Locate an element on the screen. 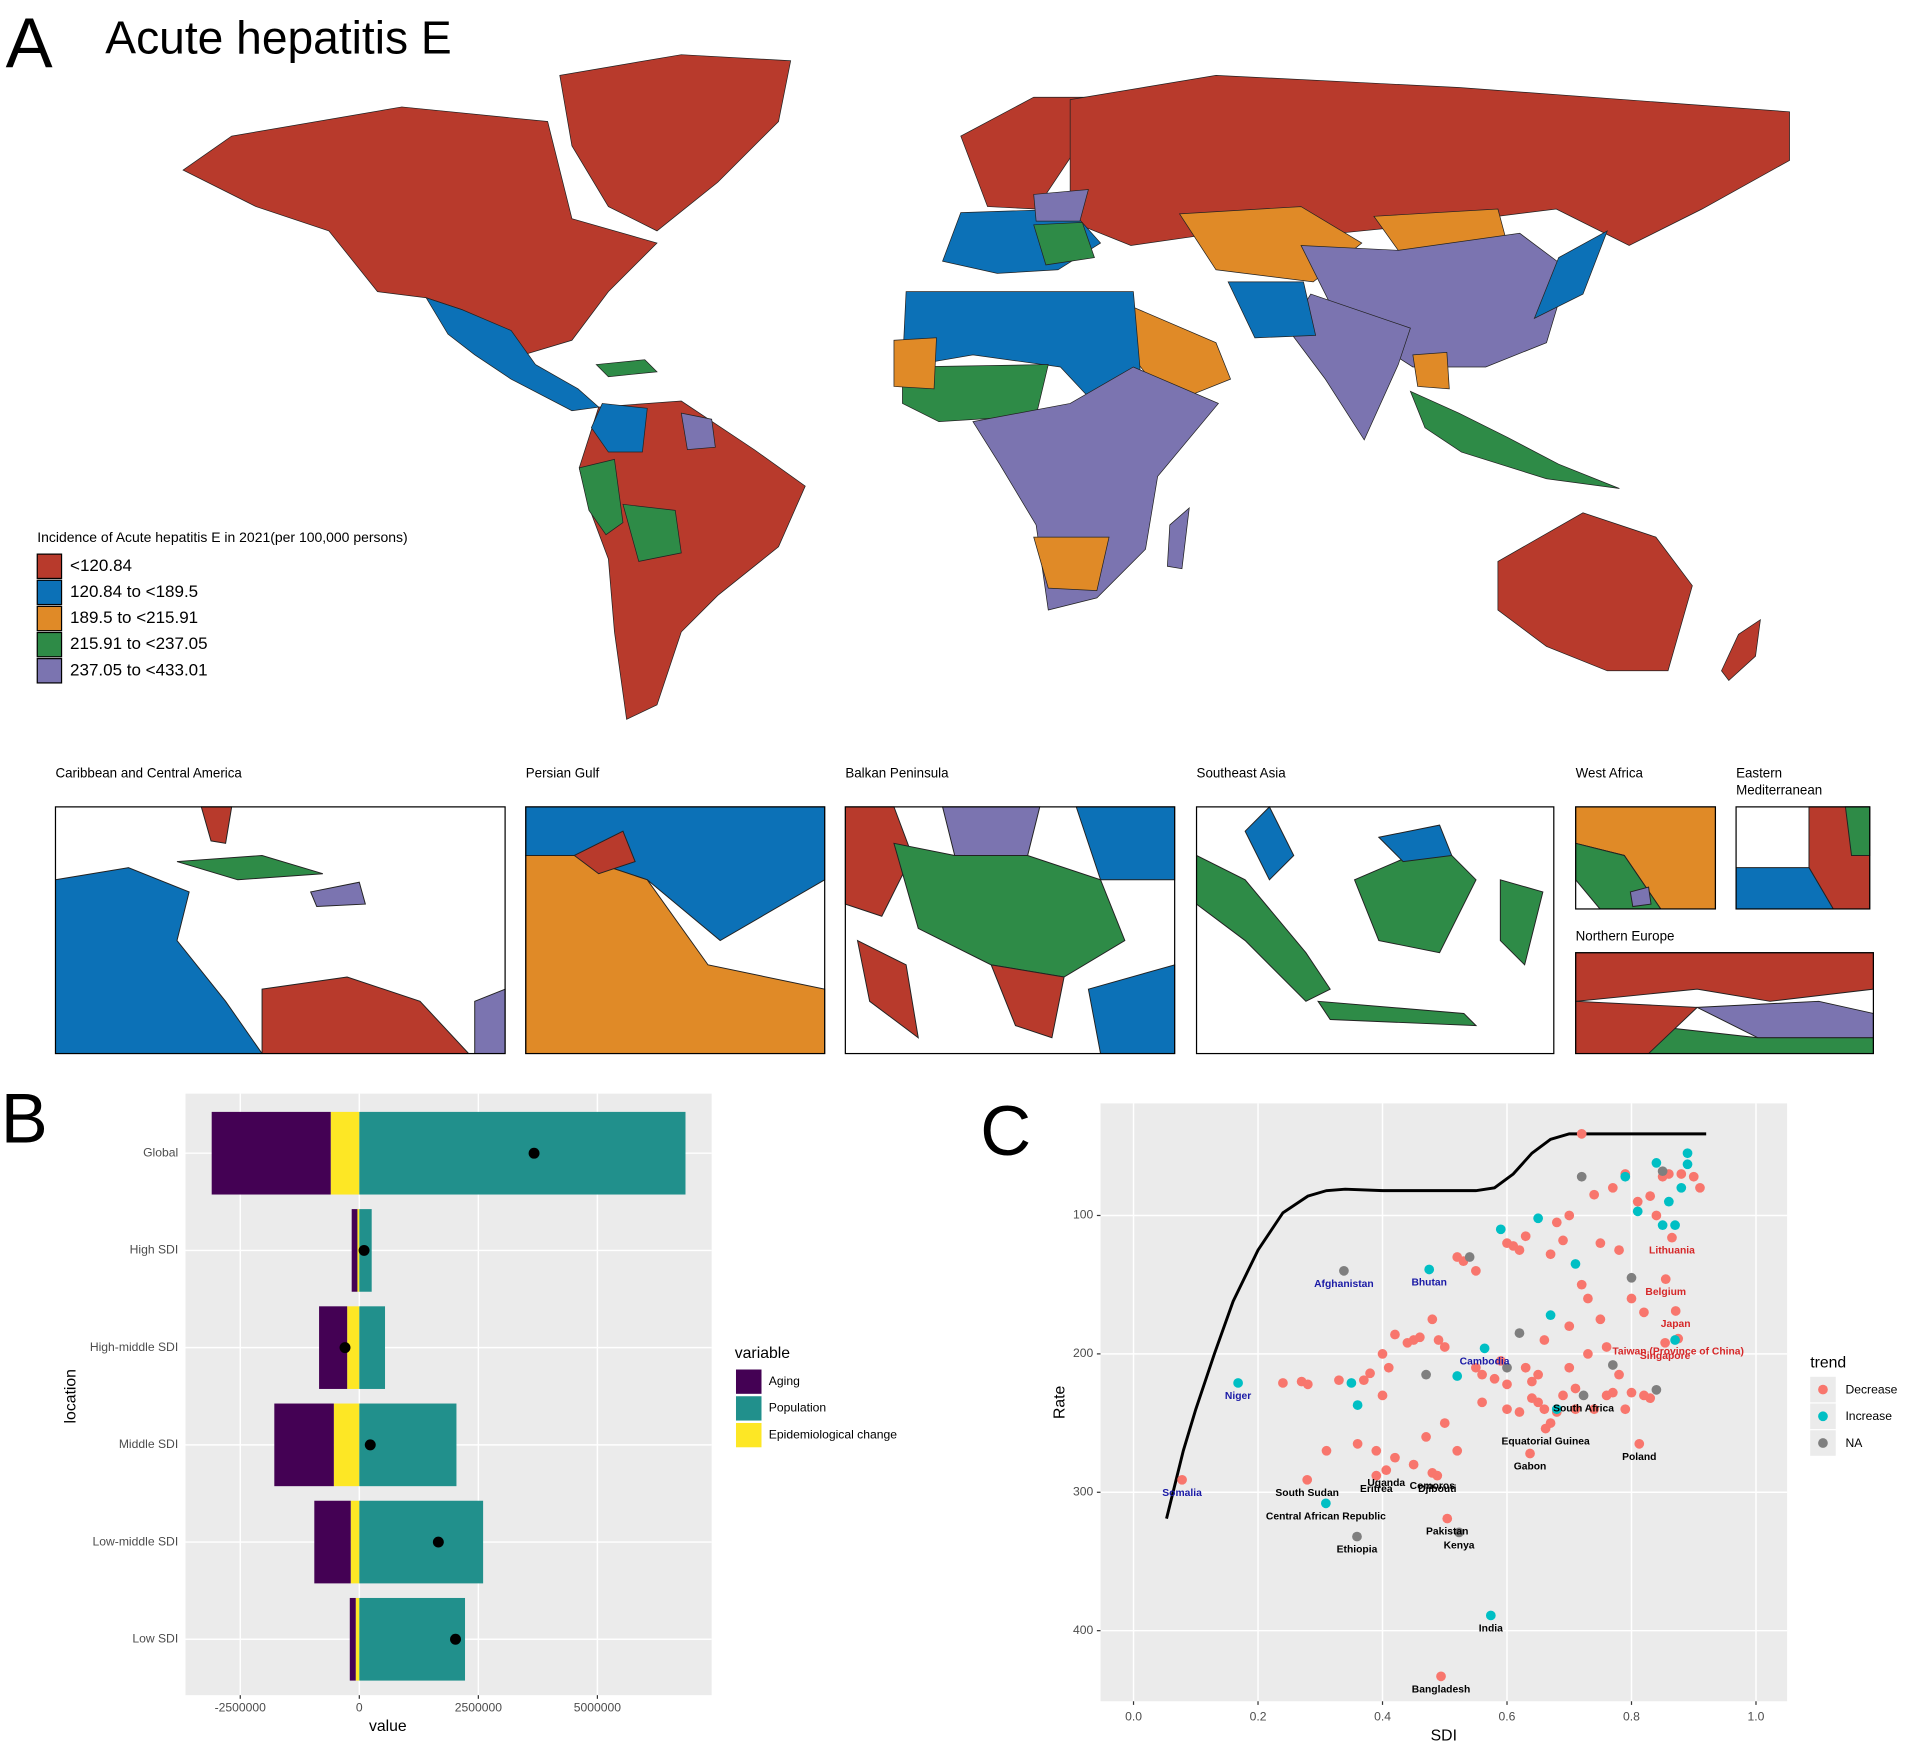  legend-swatch is located at coordinates (748, 1435).